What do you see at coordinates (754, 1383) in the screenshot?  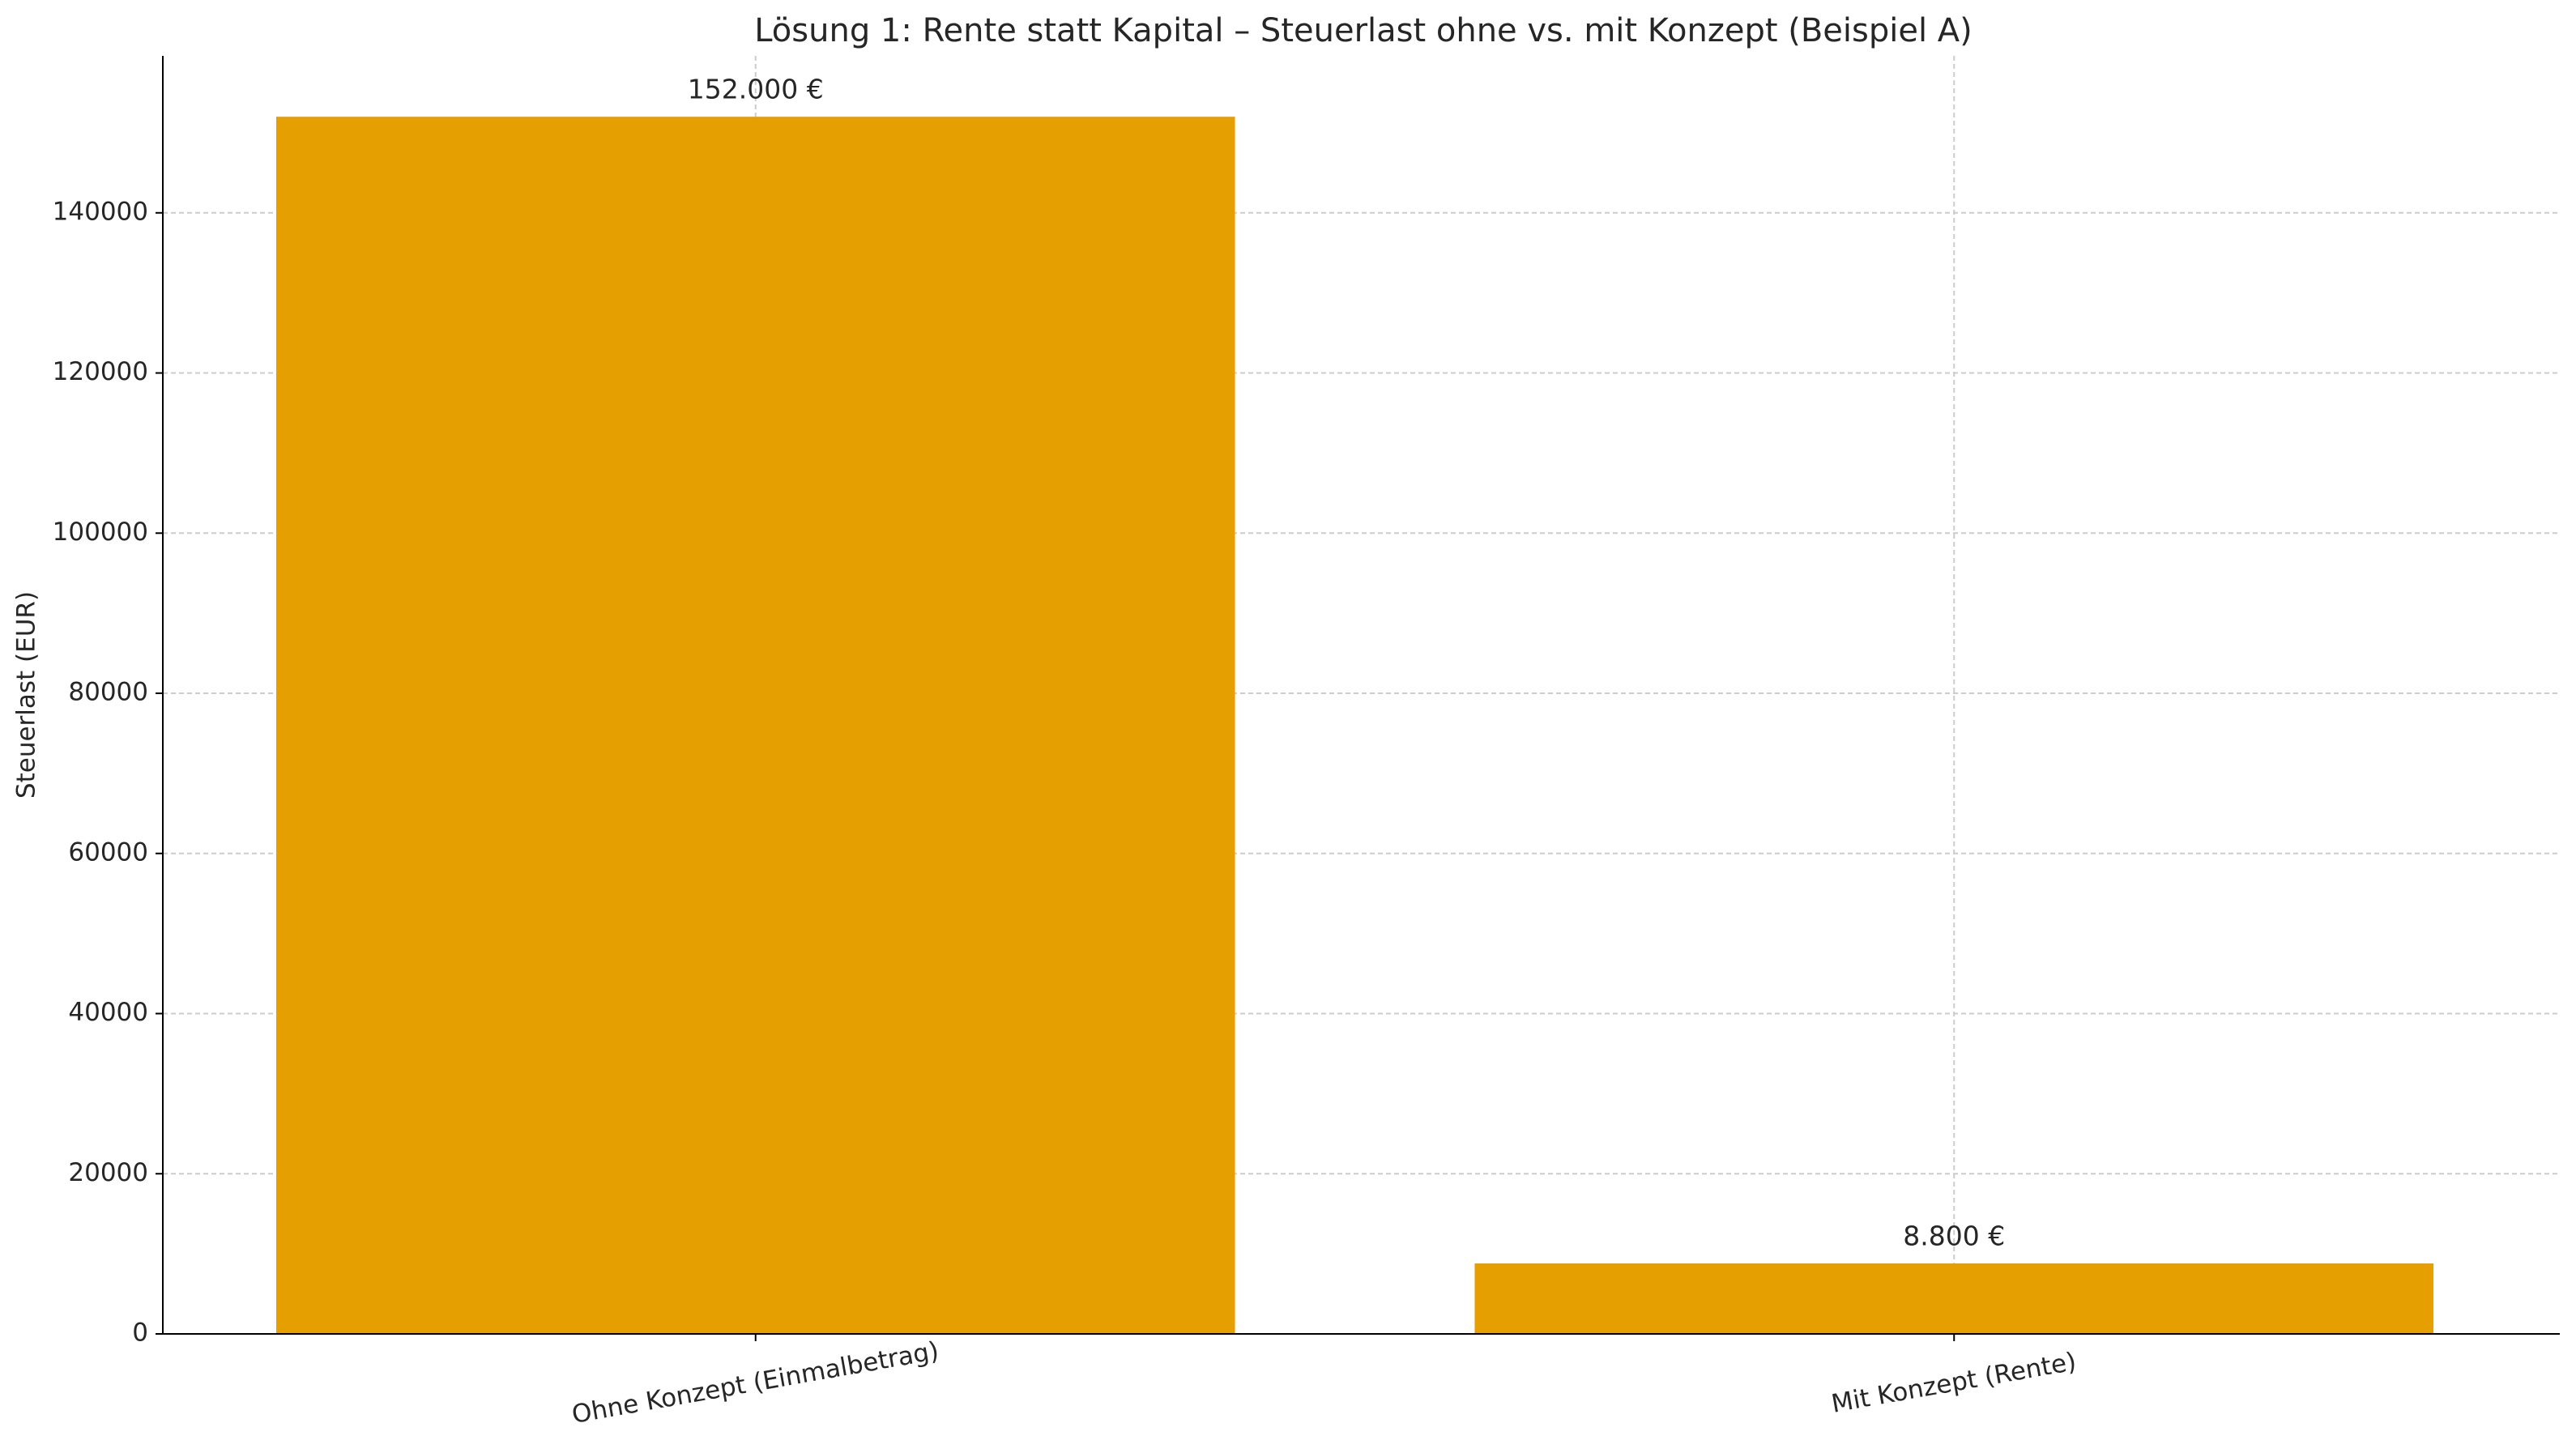 I see `x-tick-label: Ohne Konzept (Einmalbetrag)` at bounding box center [754, 1383].